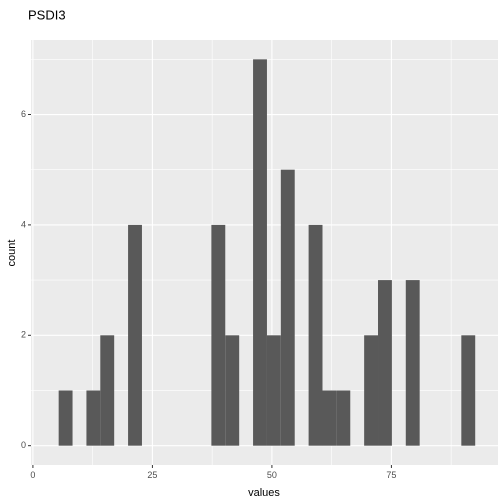  What do you see at coordinates (47, 14) in the screenshot?
I see `chart-title: PSDI3` at bounding box center [47, 14].